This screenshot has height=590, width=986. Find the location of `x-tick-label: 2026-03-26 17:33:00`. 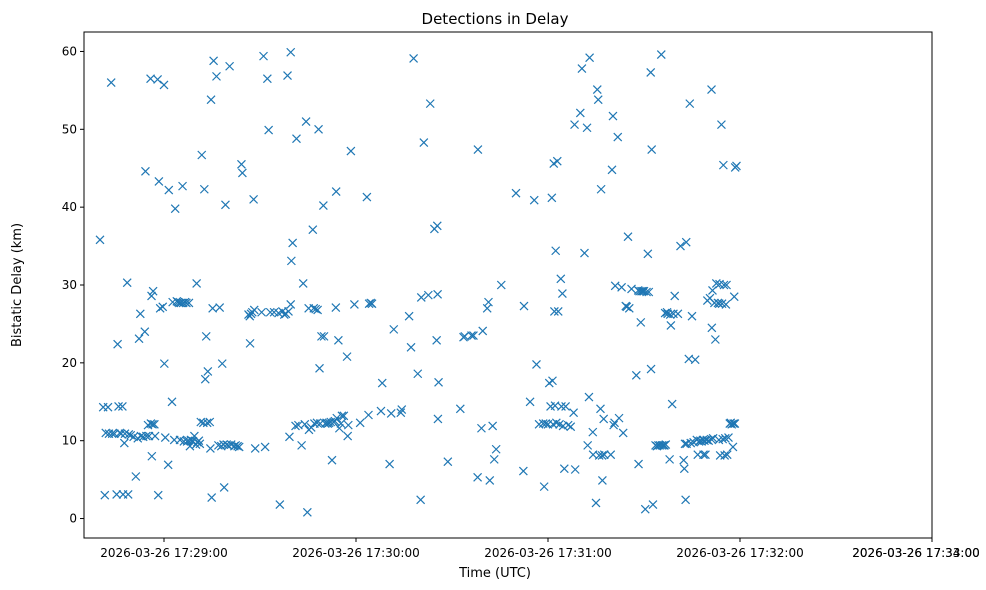

x-tick-label: 2026-03-26 17:33:00 is located at coordinates (915, 553).